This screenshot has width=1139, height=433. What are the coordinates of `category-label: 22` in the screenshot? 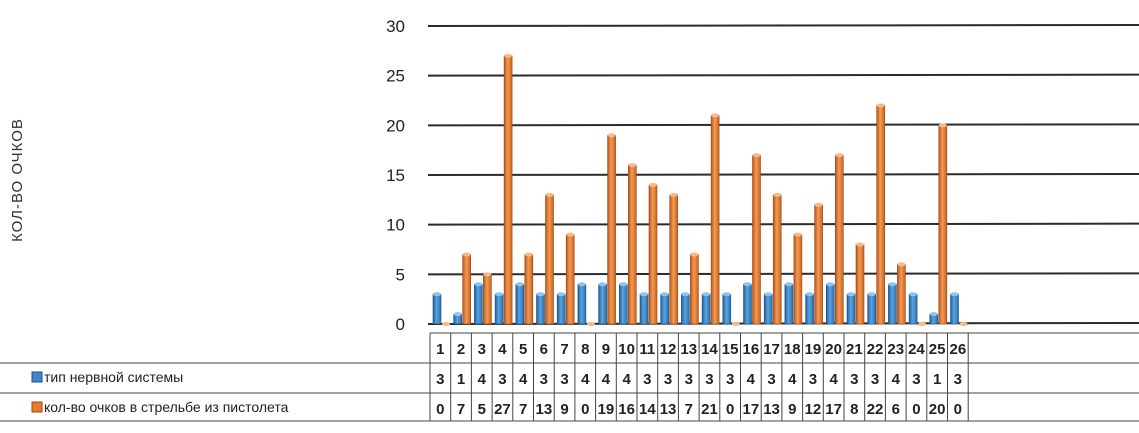 It's located at (875, 349).